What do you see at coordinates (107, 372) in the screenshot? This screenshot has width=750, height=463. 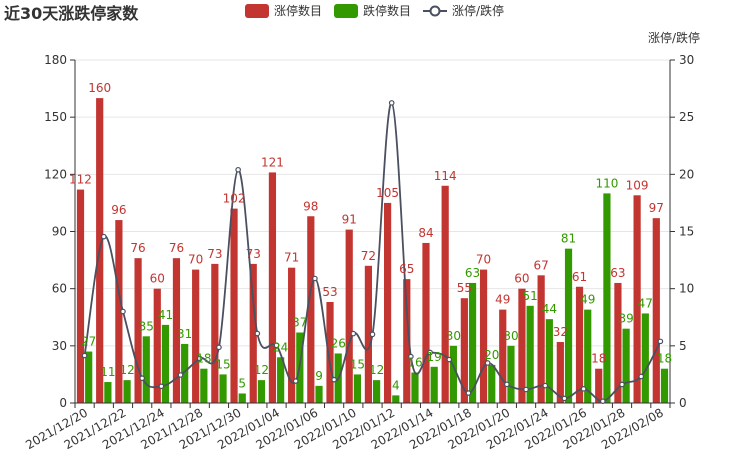 I see `data-label-limit-down: 11` at bounding box center [107, 372].